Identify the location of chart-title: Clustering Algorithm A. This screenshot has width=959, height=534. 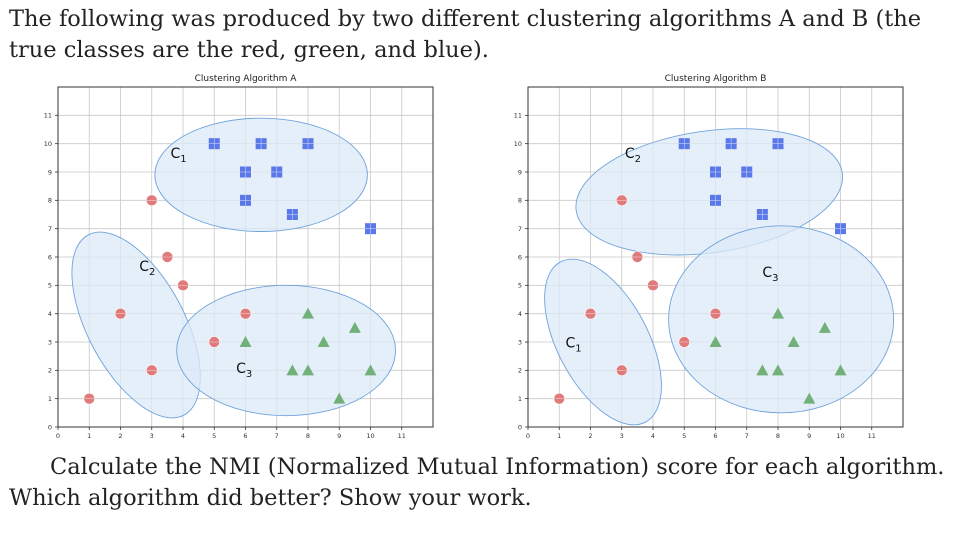
(246, 79).